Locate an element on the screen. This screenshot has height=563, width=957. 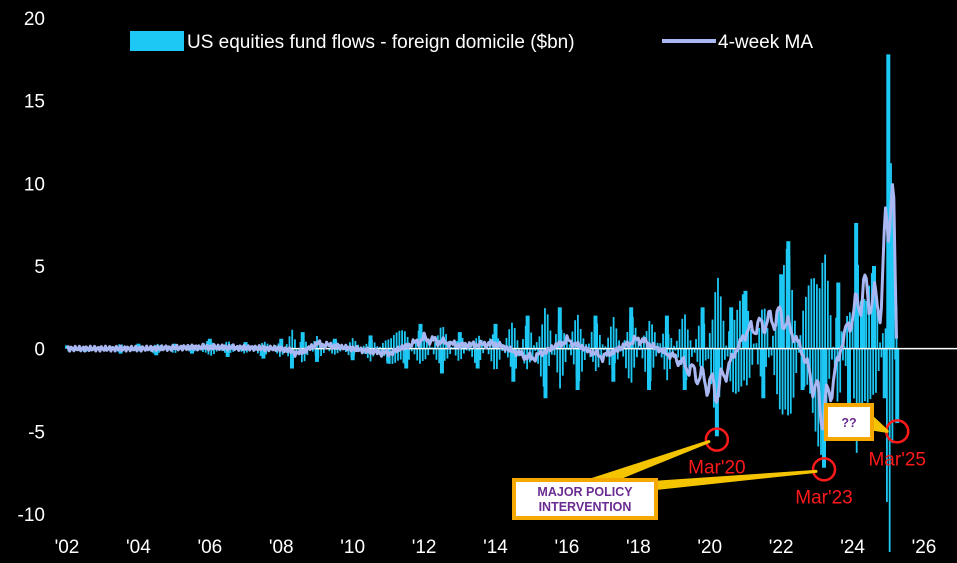
x-tick-label: '18 is located at coordinates (638, 547).